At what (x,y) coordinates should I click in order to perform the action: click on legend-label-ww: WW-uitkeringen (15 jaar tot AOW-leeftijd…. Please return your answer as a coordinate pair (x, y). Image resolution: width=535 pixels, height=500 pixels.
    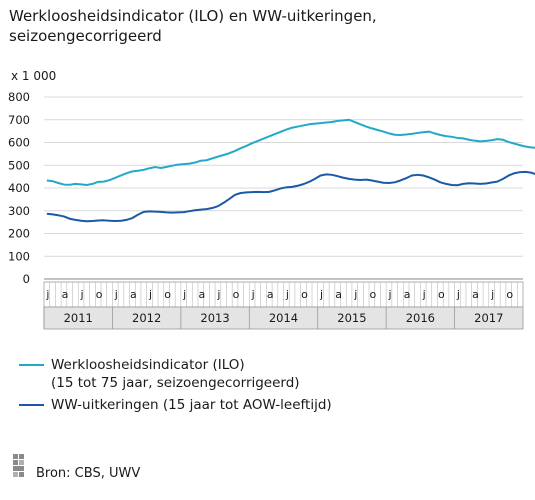
    Looking at the image, I should click on (191, 405).